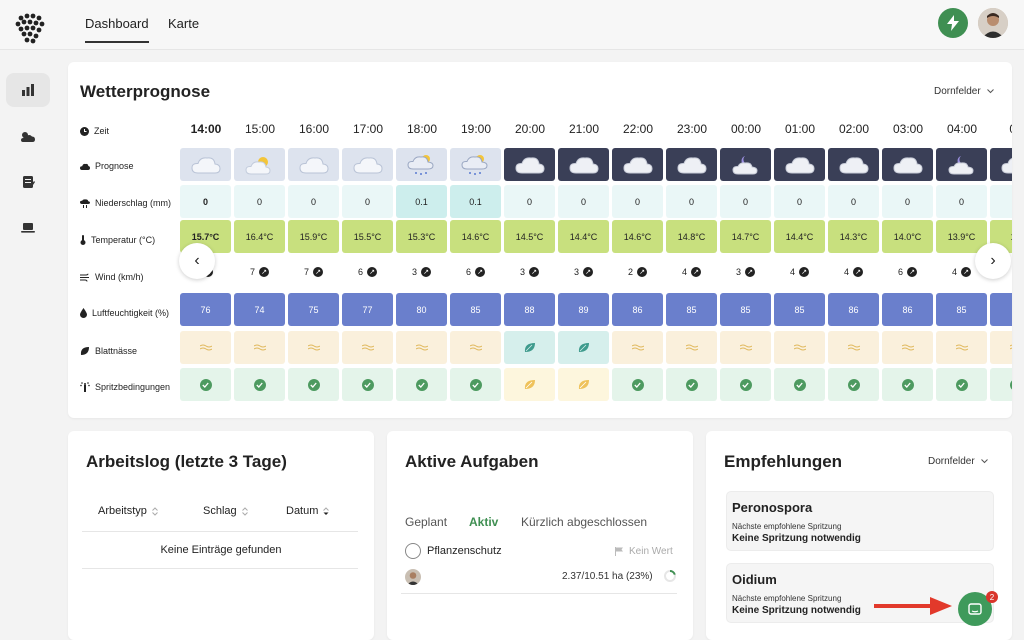  Describe the element at coordinates (529, 236) in the screenshot. I see `temperature-cell: 14.5°C` at that location.